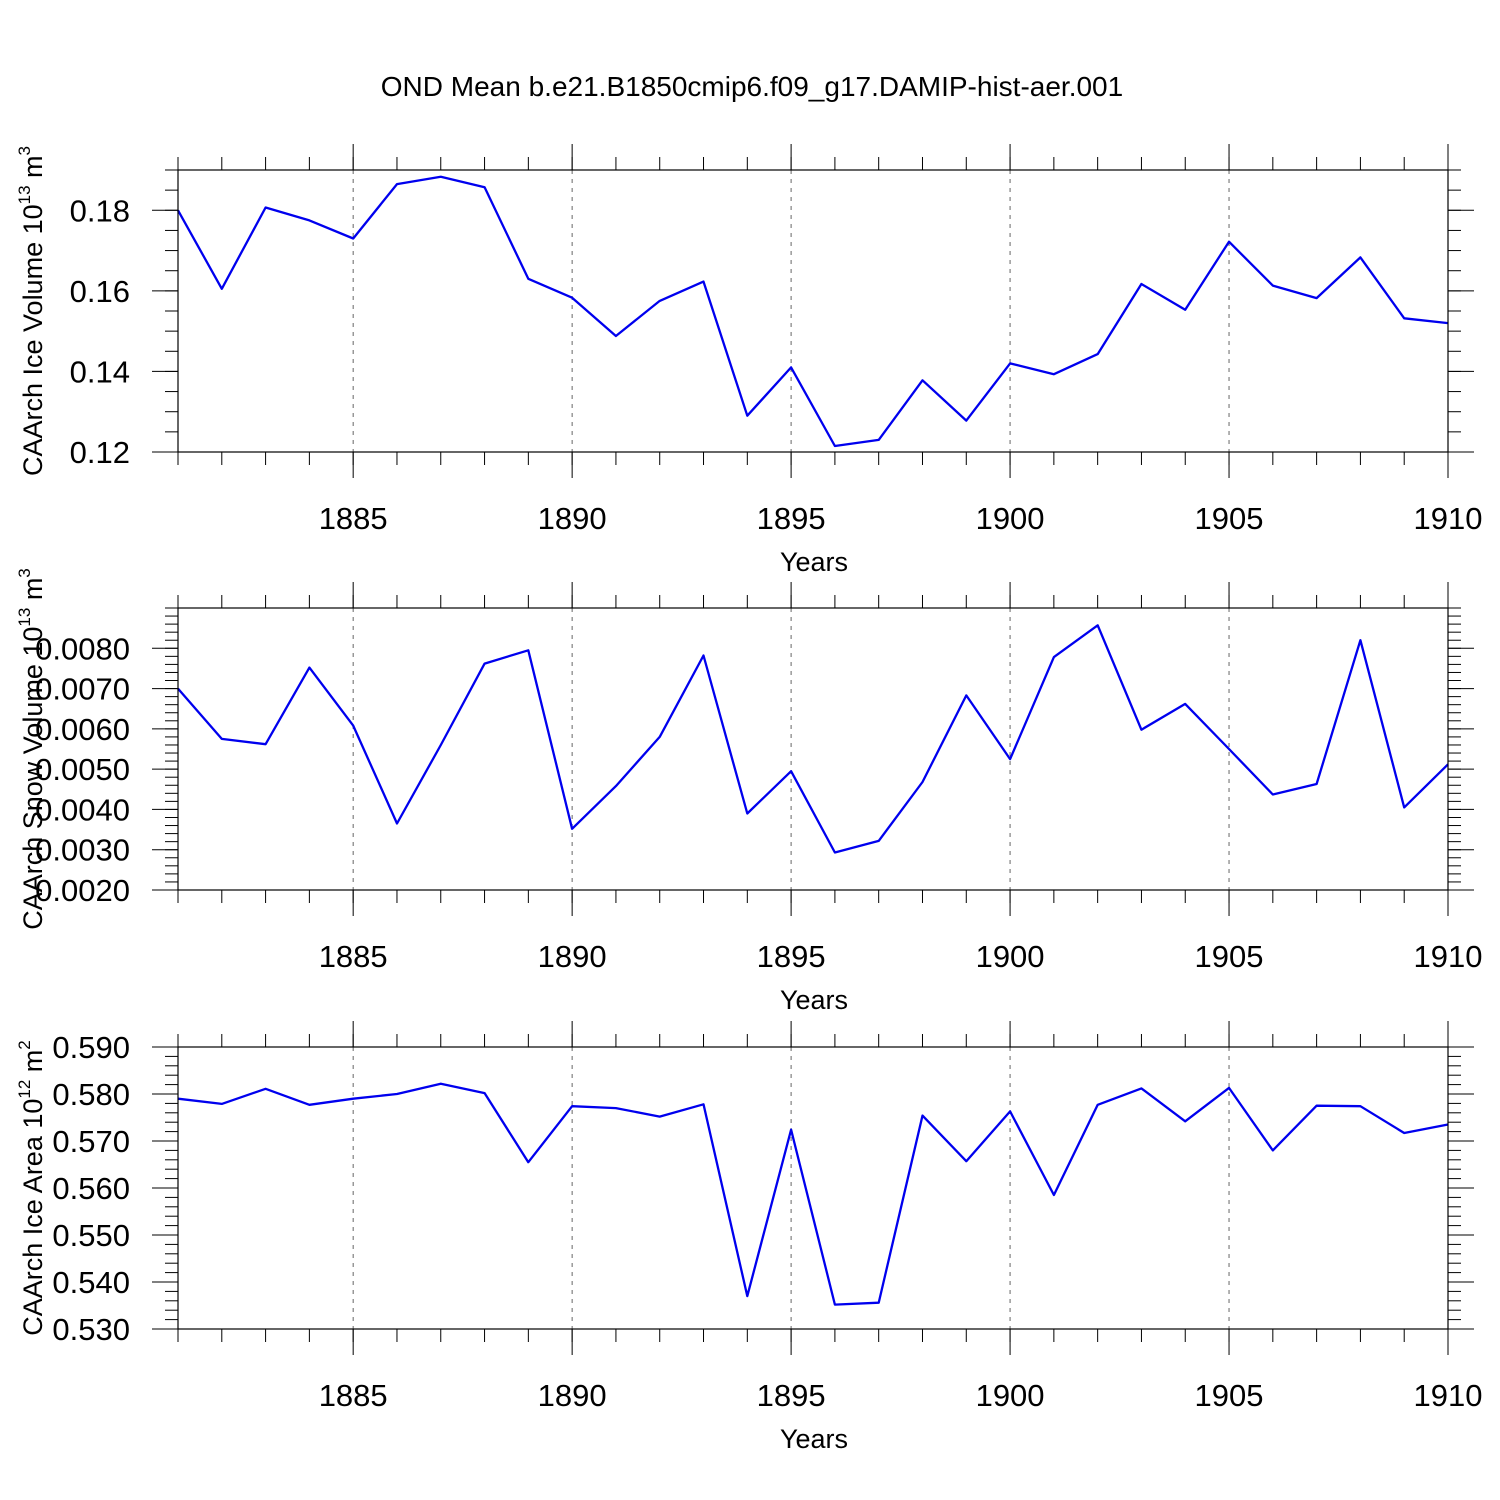 The width and height of the screenshot is (1500, 1500). What do you see at coordinates (91, 1282) in the screenshot?
I see `y-tick-label: 0.540` at bounding box center [91, 1282].